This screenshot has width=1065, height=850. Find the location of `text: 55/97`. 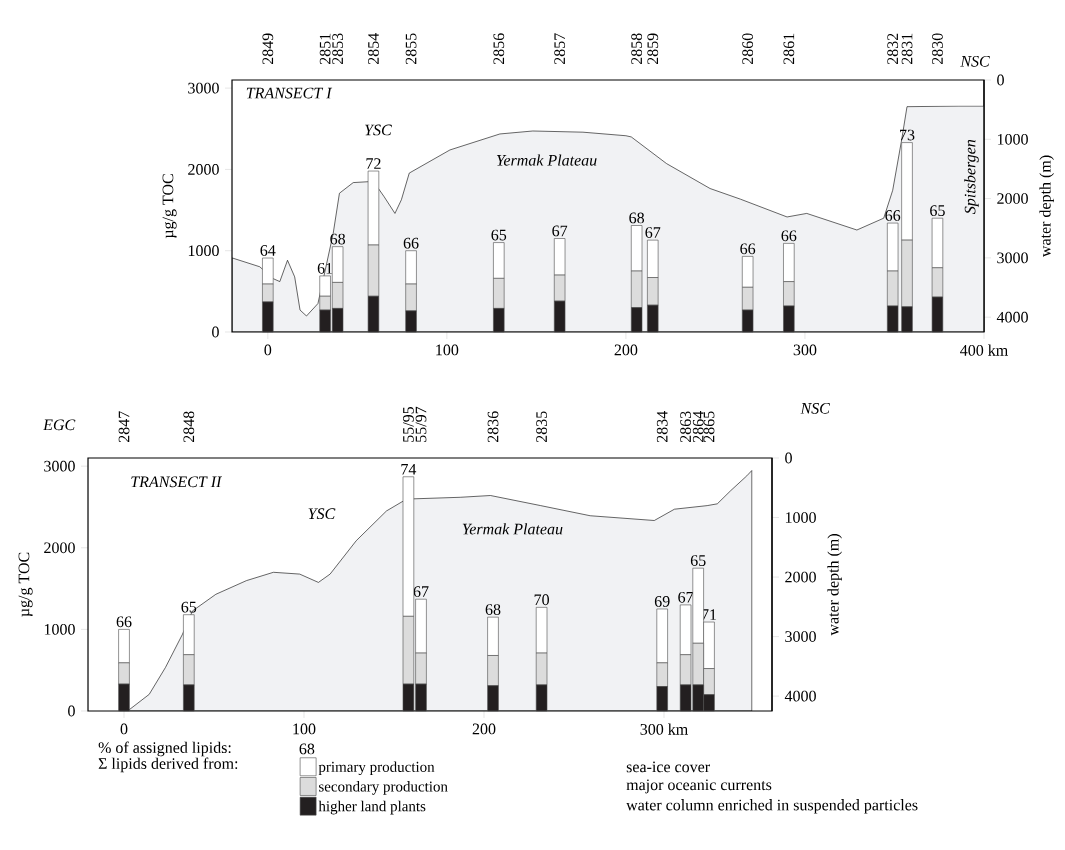

text: 55/97 is located at coordinates (421, 424).